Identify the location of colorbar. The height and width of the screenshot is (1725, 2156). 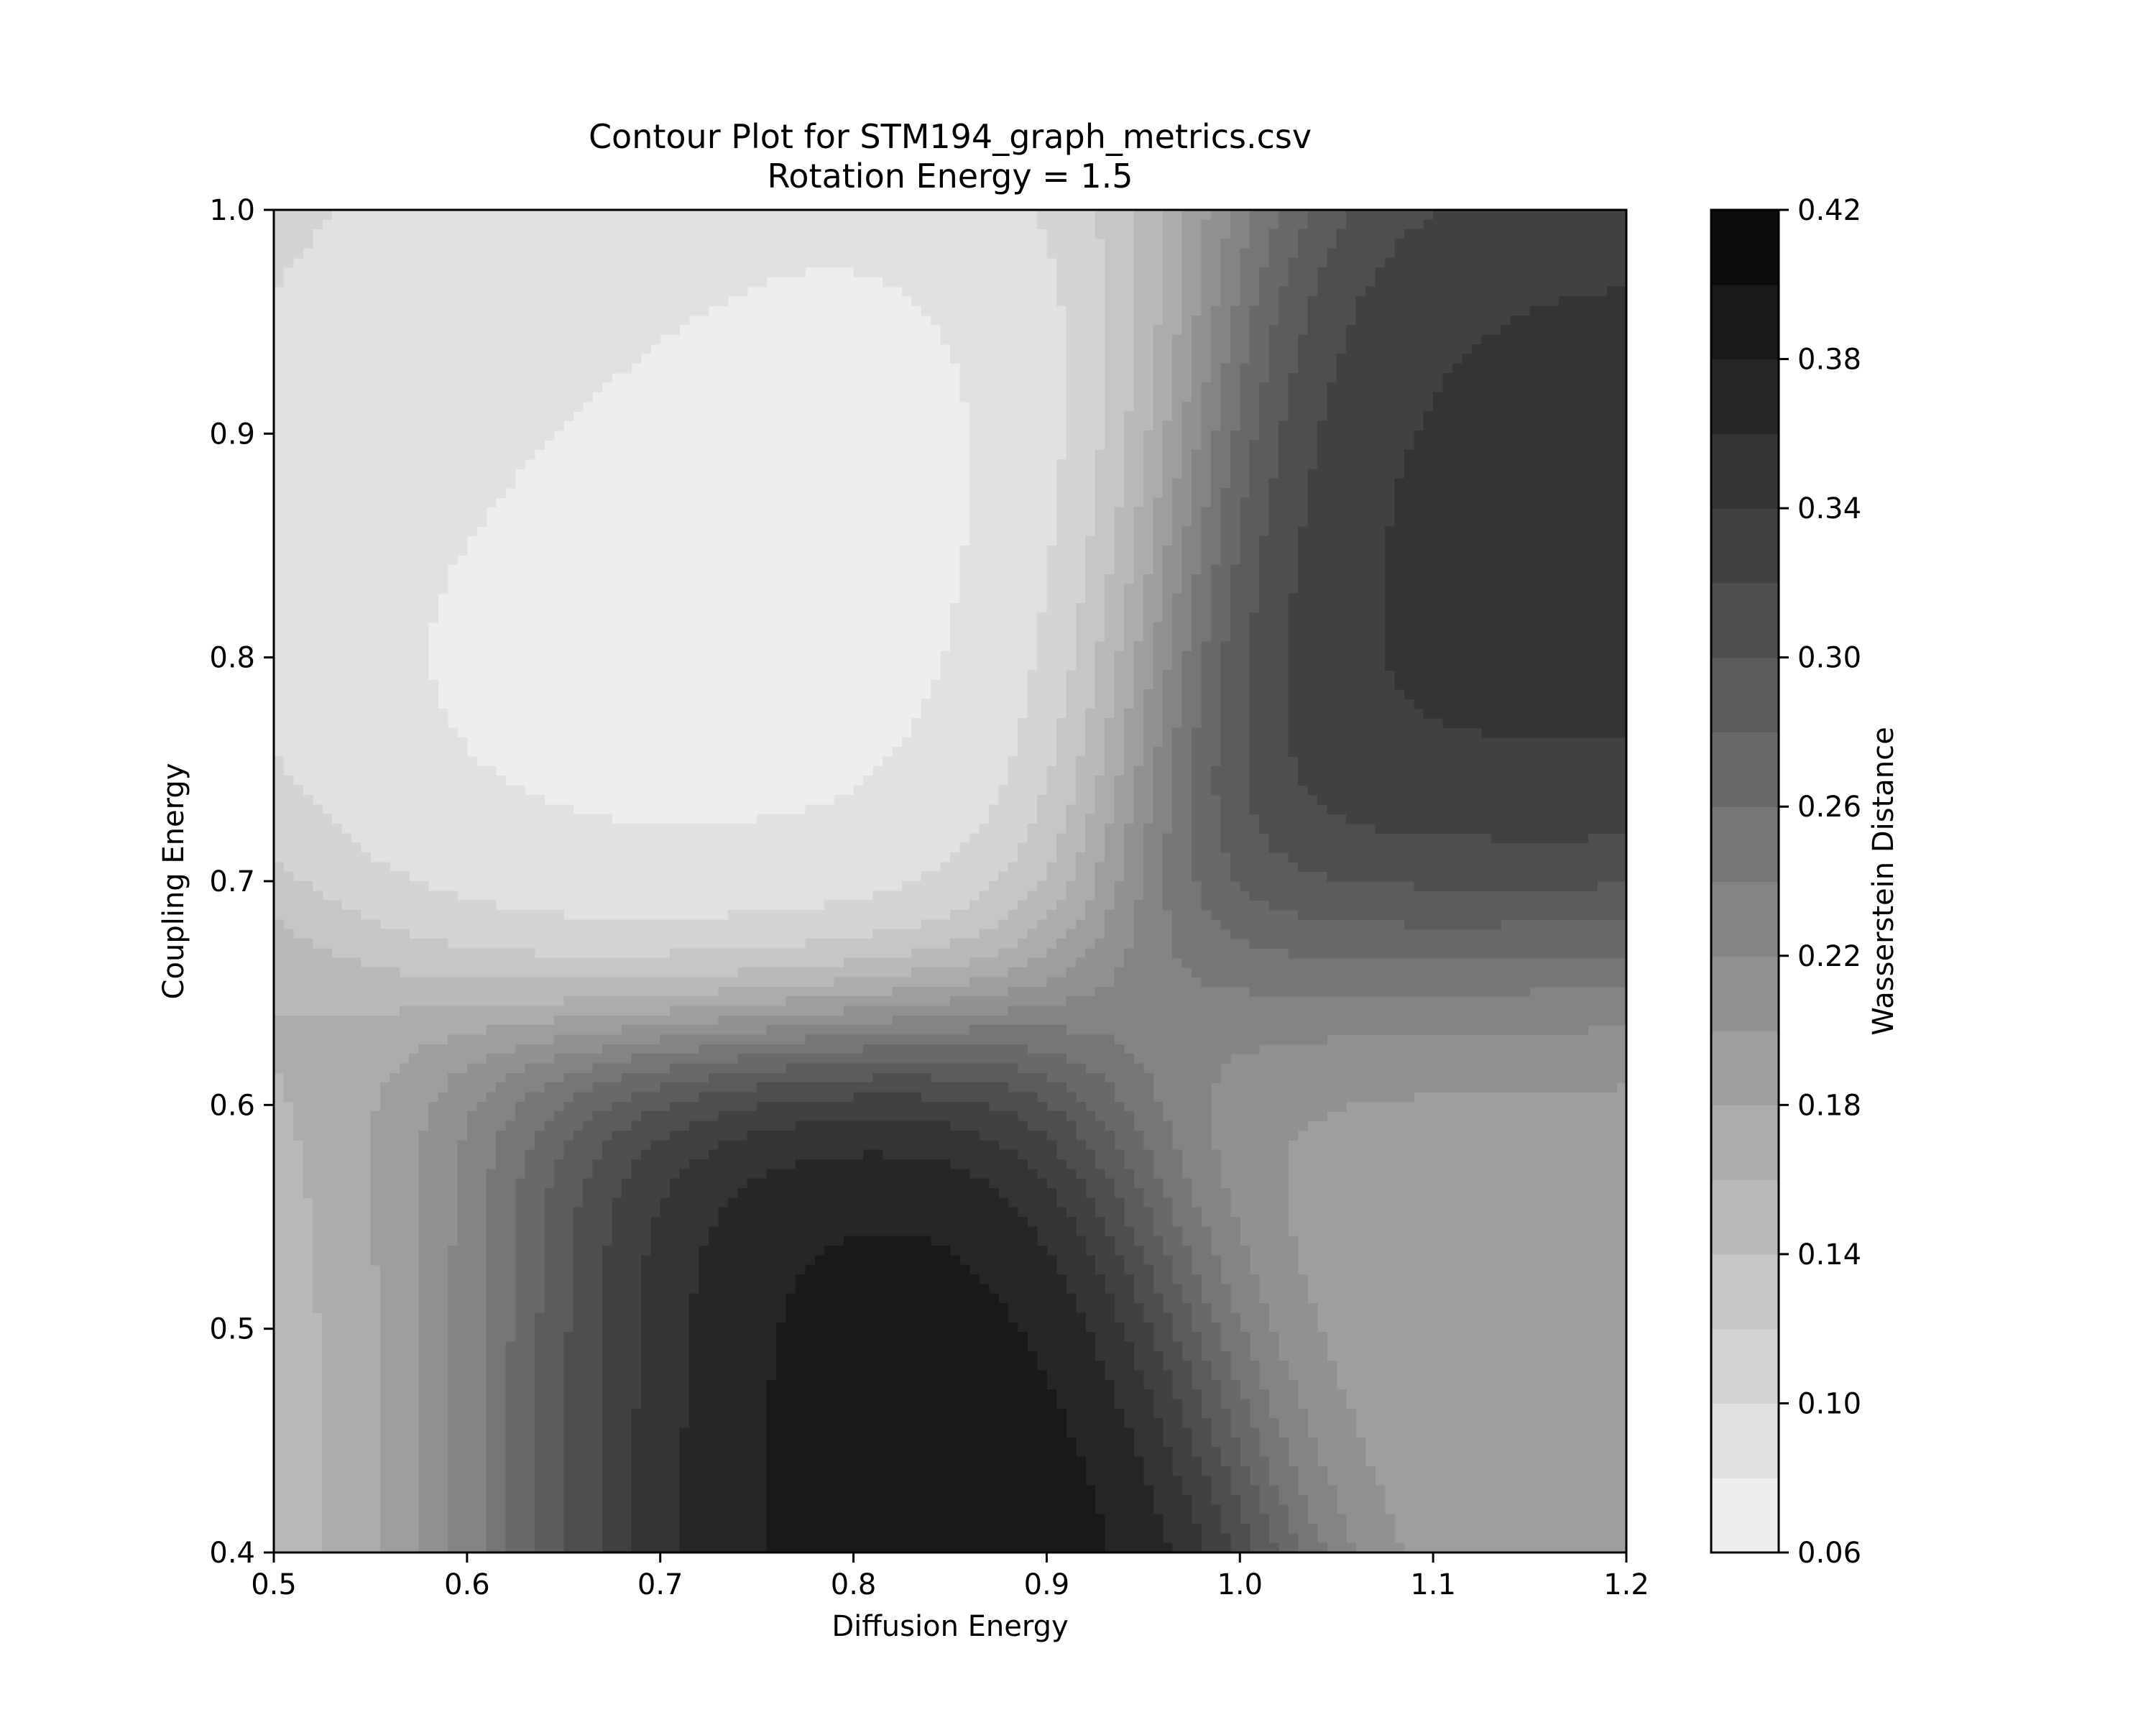
(1745, 881).